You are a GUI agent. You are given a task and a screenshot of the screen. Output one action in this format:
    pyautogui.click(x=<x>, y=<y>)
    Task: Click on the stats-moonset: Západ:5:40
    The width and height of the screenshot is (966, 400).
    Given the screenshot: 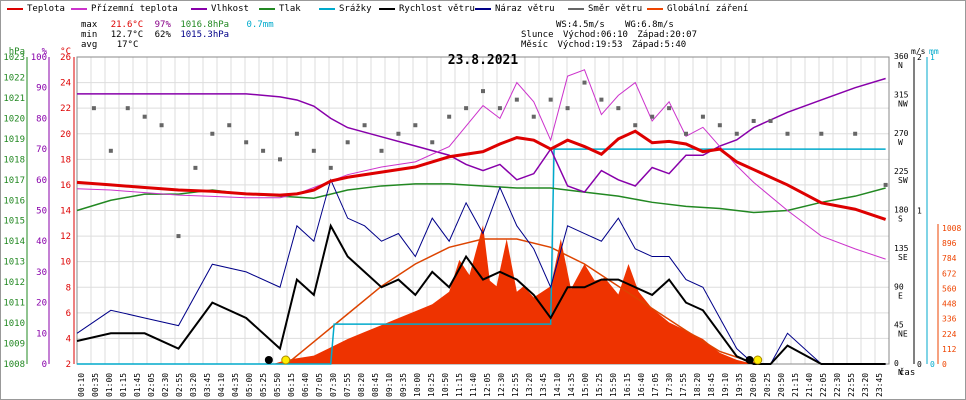 What is the action you would take?
    pyautogui.click(x=659, y=45)
    